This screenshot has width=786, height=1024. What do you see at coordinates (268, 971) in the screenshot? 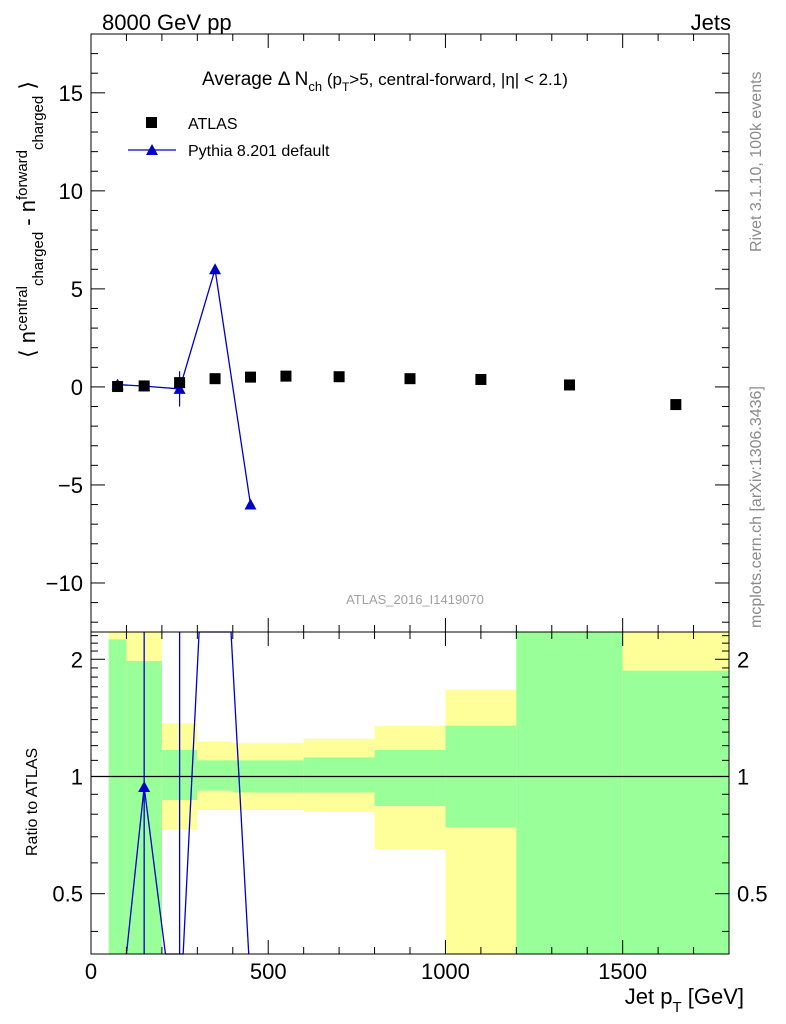
I see `x-tick-label: 500` at bounding box center [268, 971].